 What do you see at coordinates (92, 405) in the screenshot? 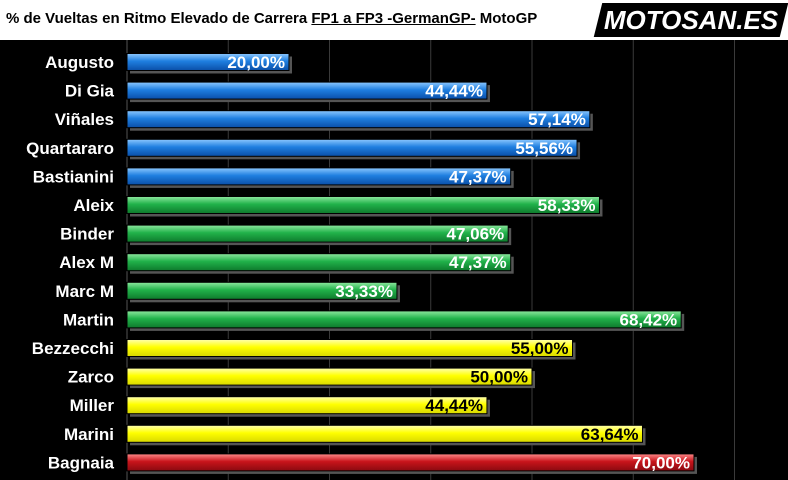
I see `category-label: Miller` at bounding box center [92, 405].